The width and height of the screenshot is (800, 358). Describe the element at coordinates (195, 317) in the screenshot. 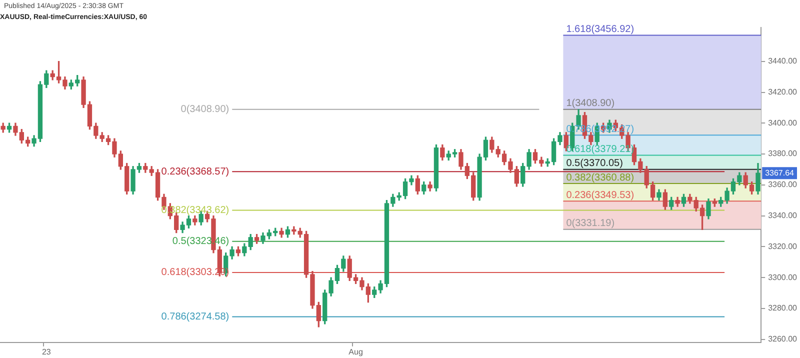

I see `ref-line-label: 0.786(3274.58)` at that location.